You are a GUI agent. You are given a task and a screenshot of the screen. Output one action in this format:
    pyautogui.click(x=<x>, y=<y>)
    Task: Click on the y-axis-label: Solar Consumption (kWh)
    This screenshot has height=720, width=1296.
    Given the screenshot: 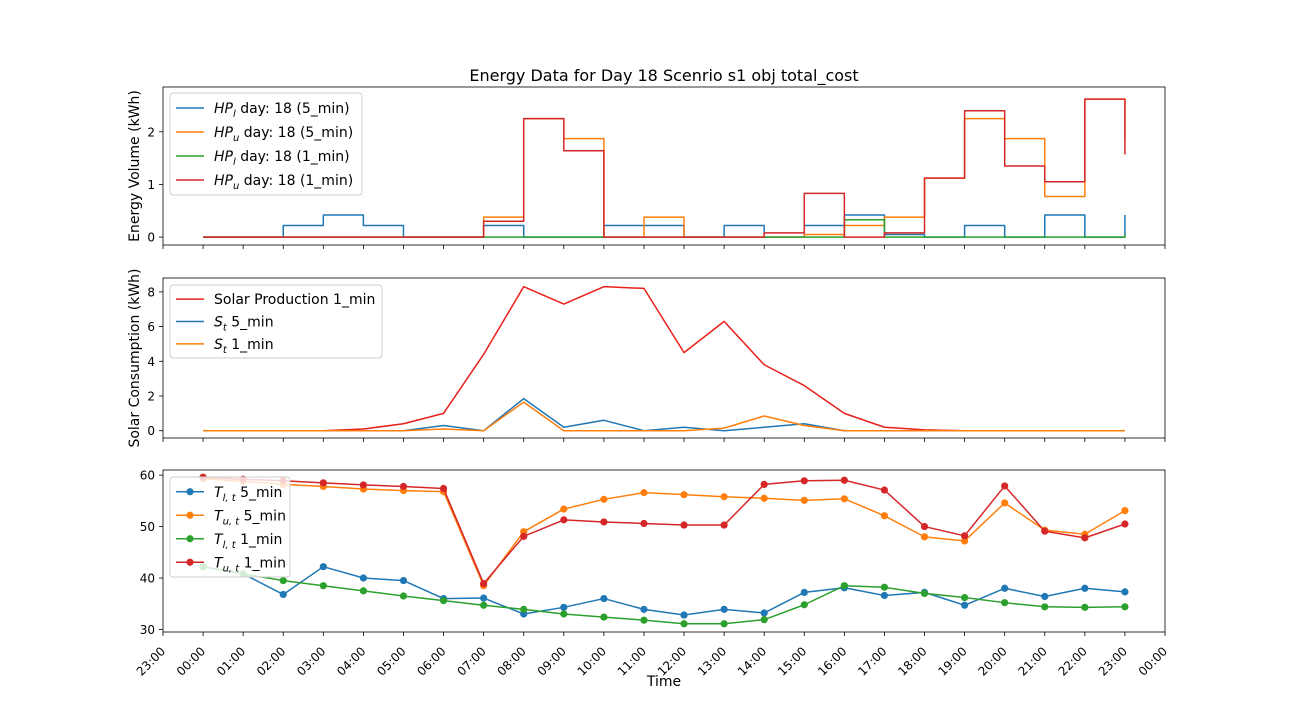 What is the action you would take?
    pyautogui.click(x=135, y=357)
    